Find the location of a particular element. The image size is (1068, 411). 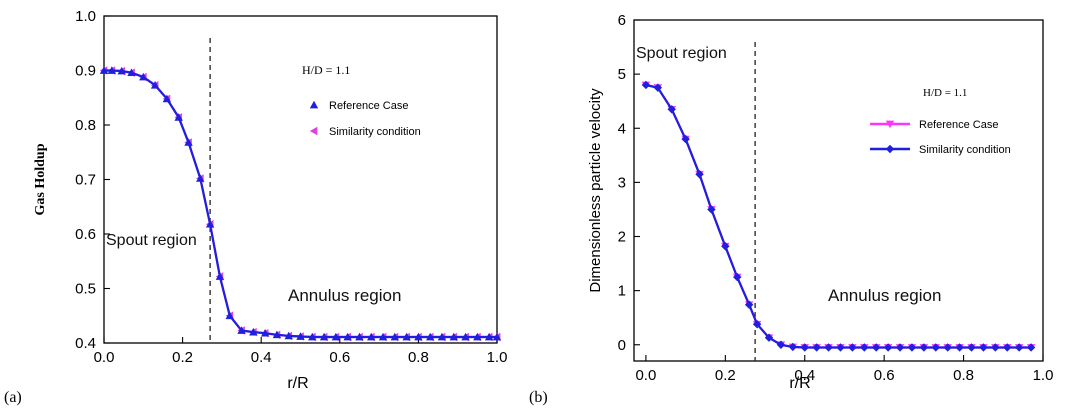

y-tick-label: 0.7 is located at coordinates (85, 180).